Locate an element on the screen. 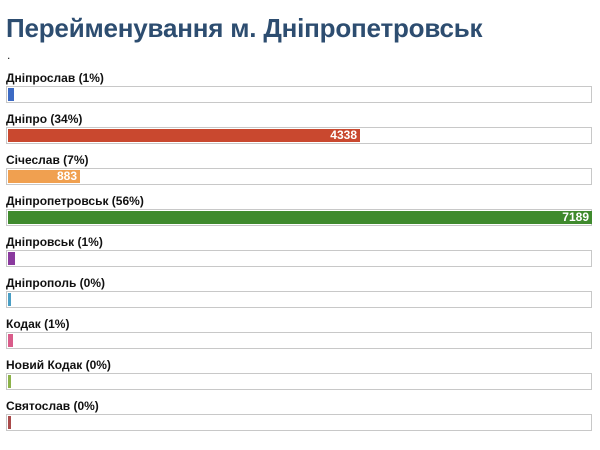 This screenshot has width=600, height=450. bar-track: 4338 is located at coordinates (299, 135).